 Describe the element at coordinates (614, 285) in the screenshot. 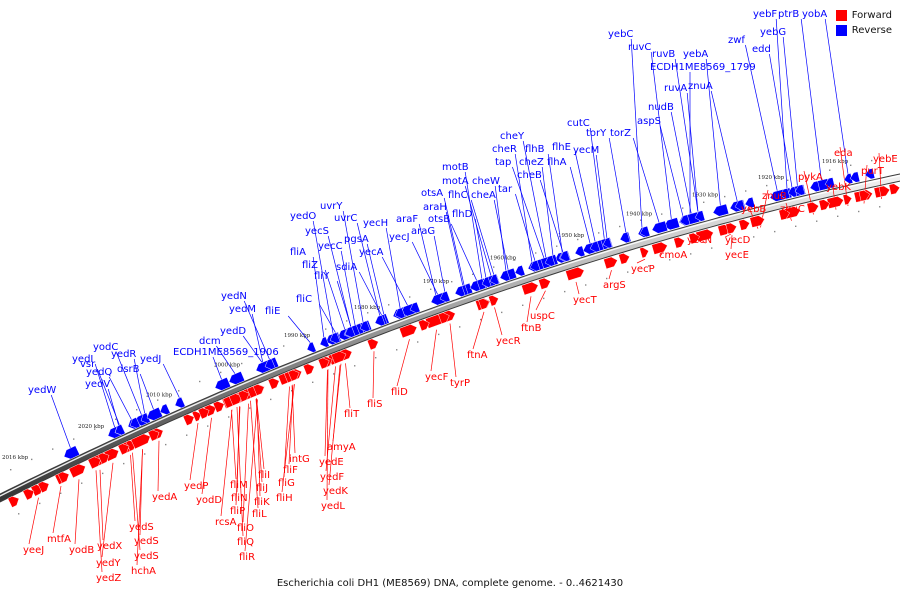

I see `gene-label-args: argS` at that location.